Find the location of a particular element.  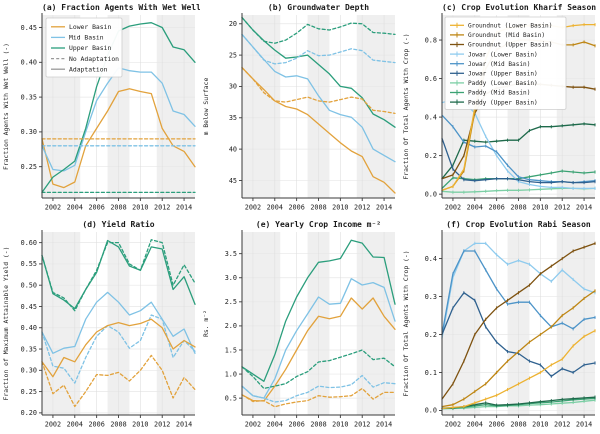

legend-entry-label: Groundnut (Upper Basin) is located at coordinates (510, 45).